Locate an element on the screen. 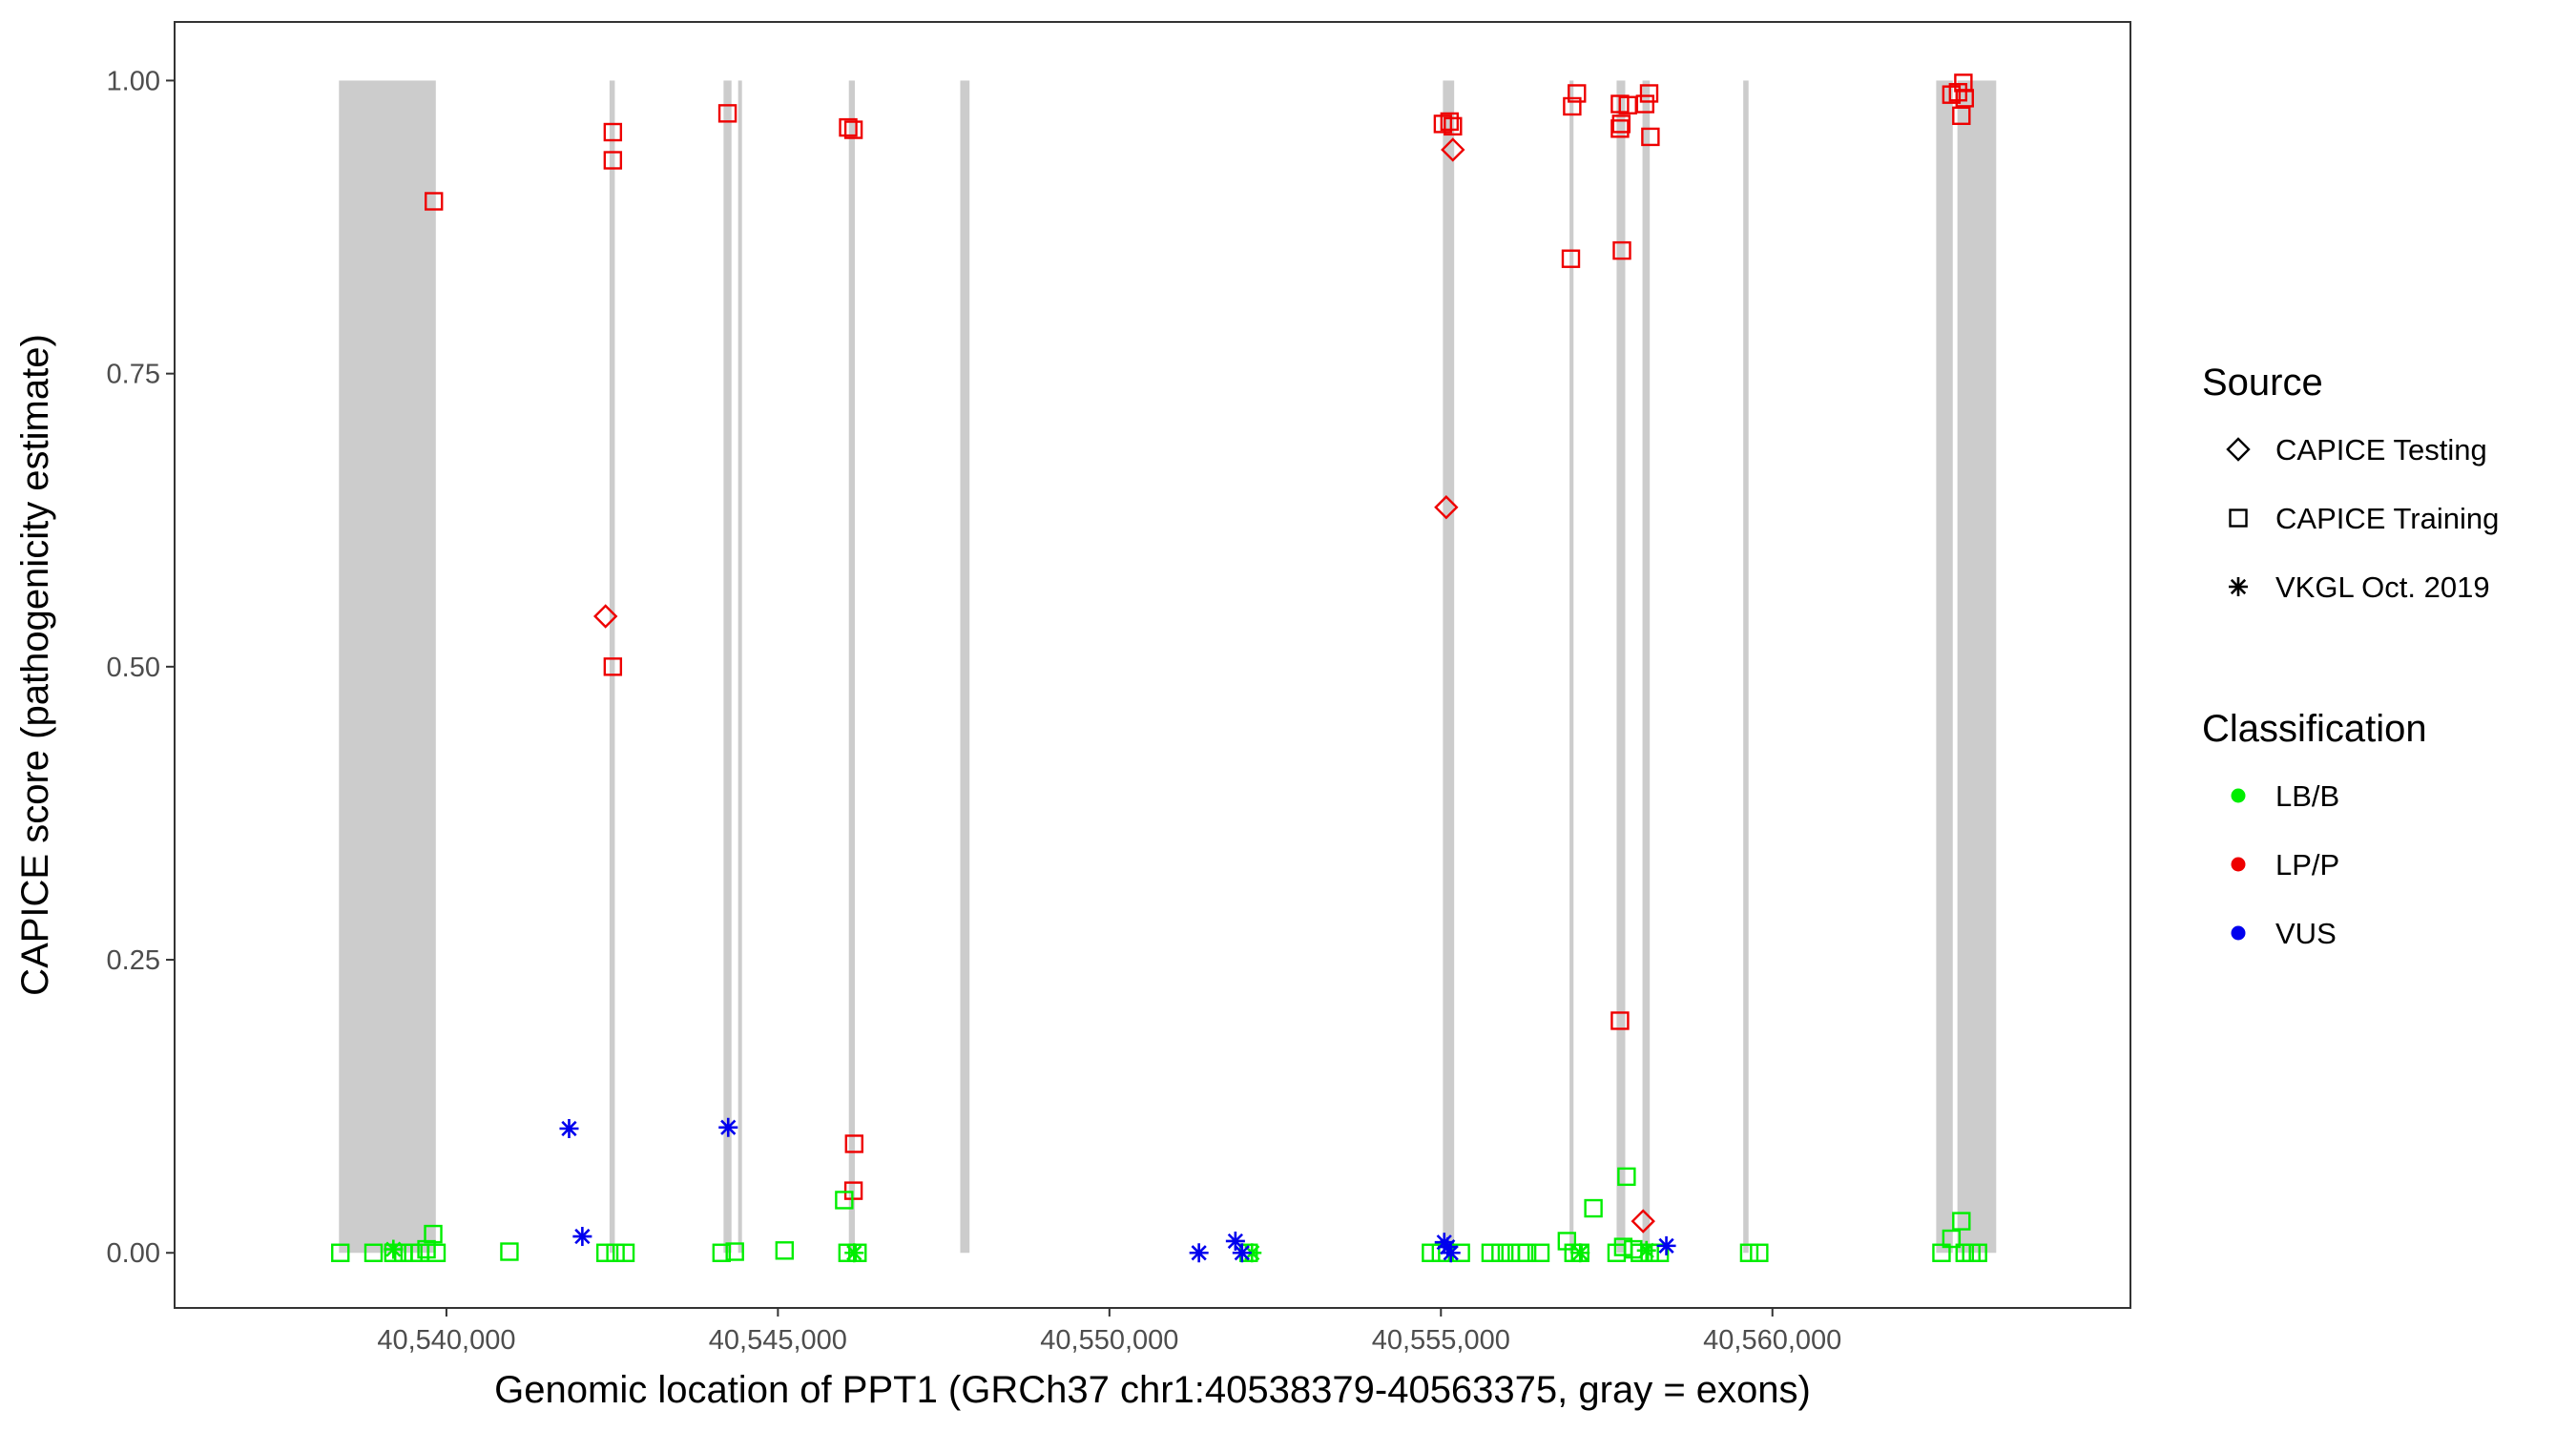 The width and height of the screenshot is (2576, 1431). legend-class-items: LB/B LP/P VUS is located at coordinates (2285, 864).